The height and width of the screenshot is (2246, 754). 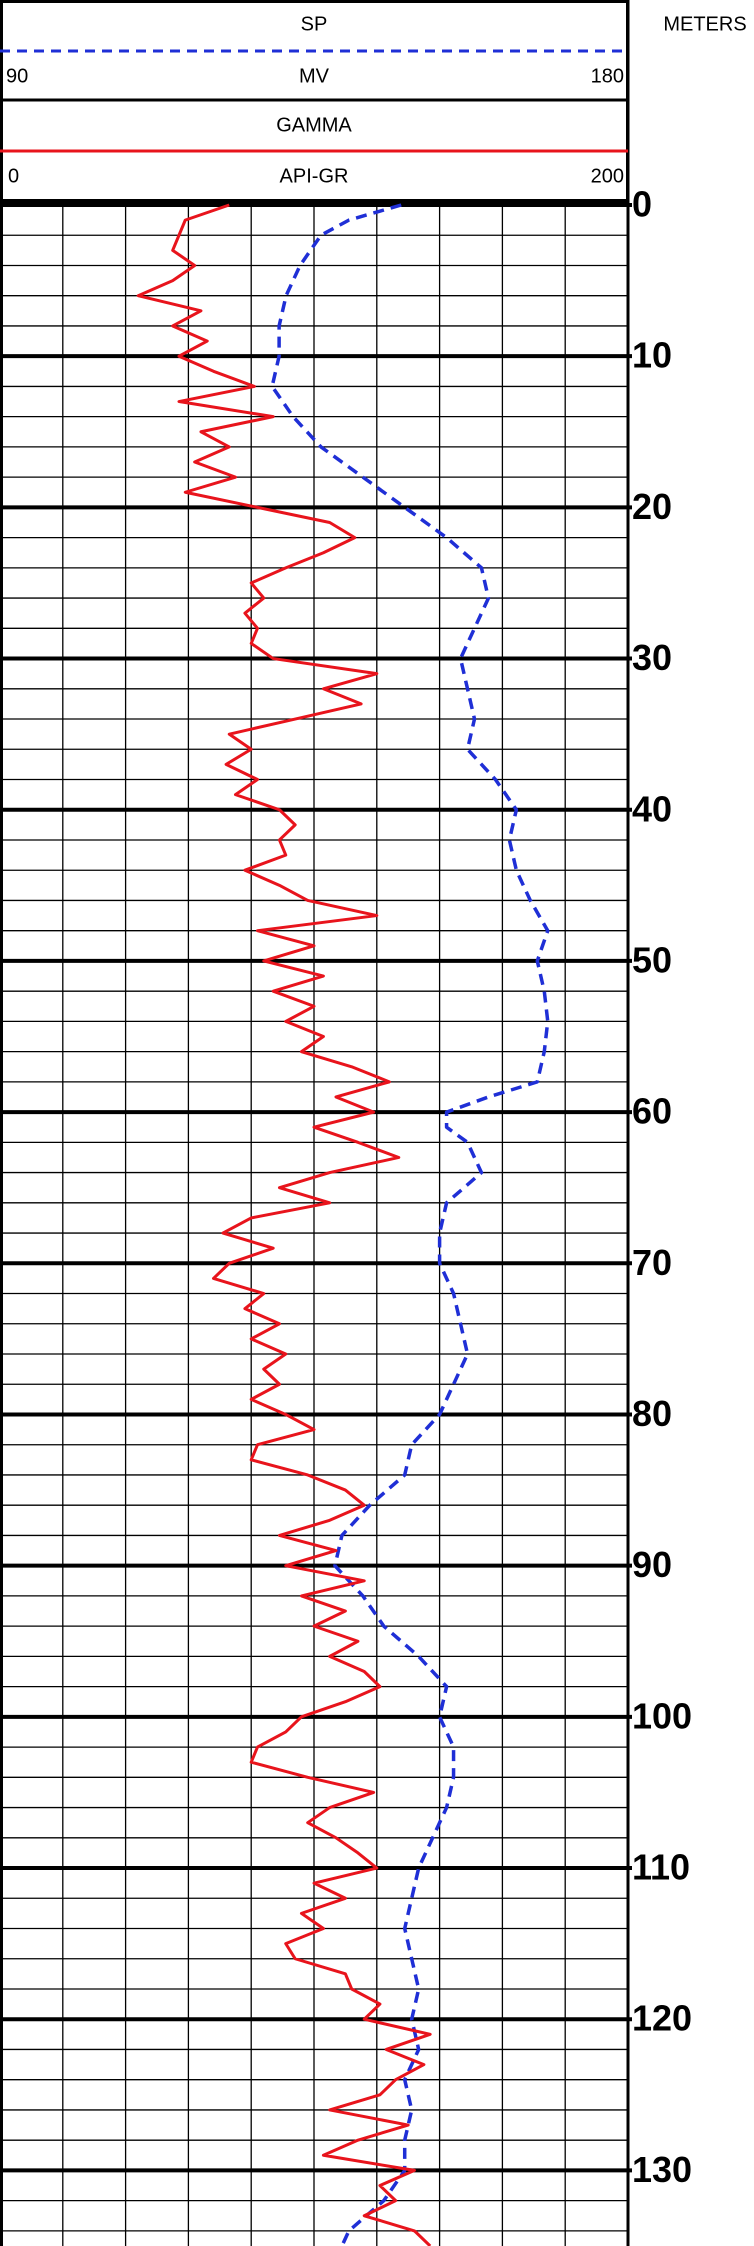 I want to click on depth-tick-label: 60, so click(x=652, y=1111).